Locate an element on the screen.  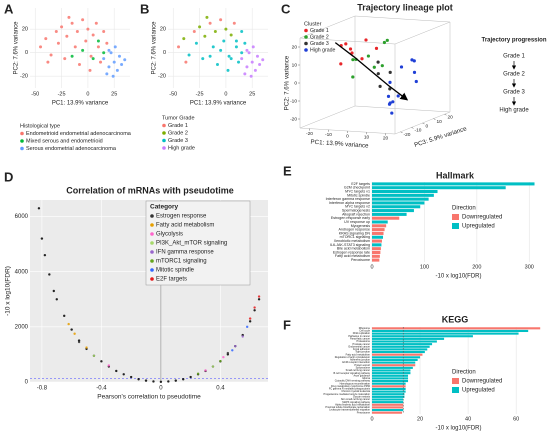
x-tick-label: 20 is located at coordinates (386, 139).